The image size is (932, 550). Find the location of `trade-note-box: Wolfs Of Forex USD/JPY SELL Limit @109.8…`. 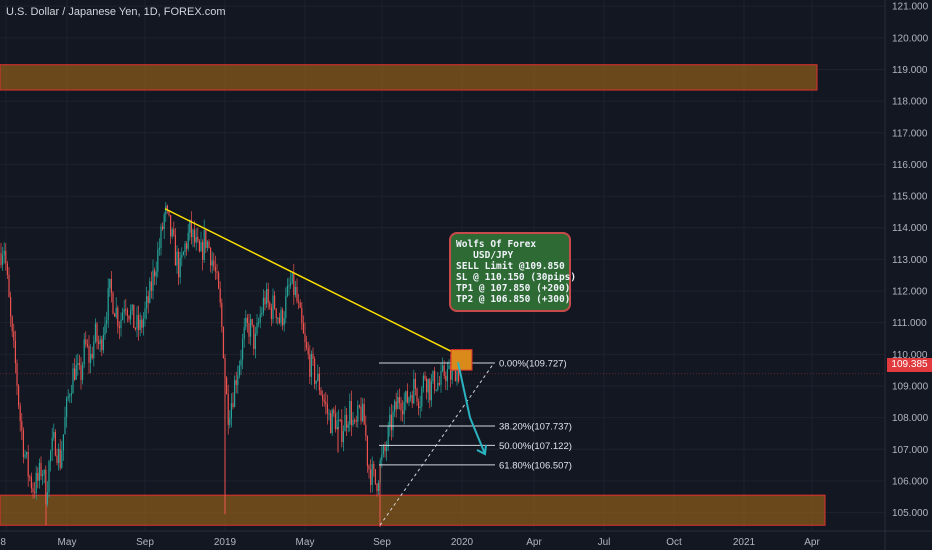

trade-note-box: Wolfs Of Forex USD/JPY SELL Limit @109.8… is located at coordinates (512, 272).